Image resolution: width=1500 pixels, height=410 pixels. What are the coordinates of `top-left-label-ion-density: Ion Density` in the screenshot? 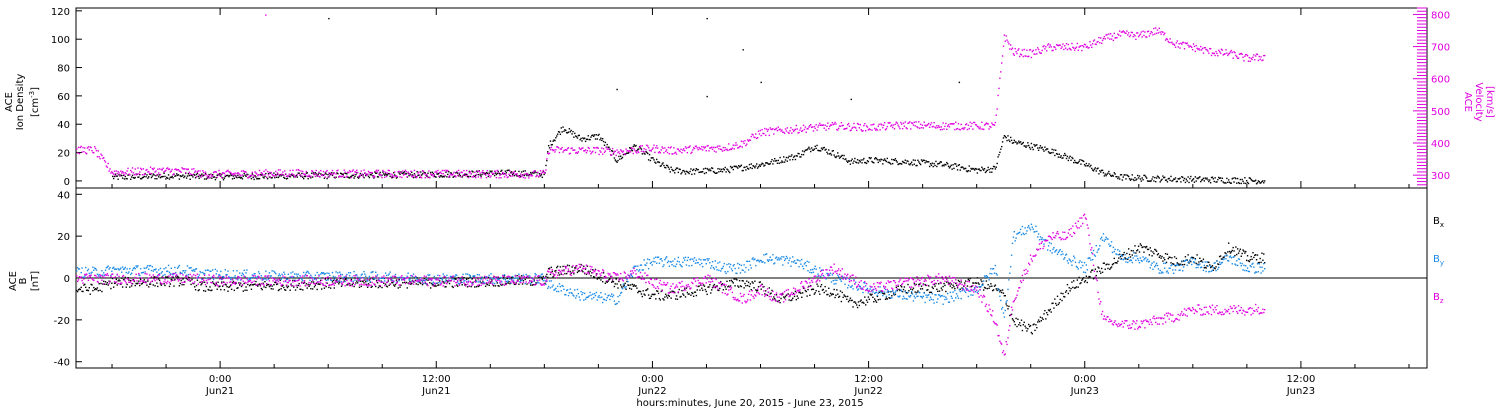 It's located at (20, 102).